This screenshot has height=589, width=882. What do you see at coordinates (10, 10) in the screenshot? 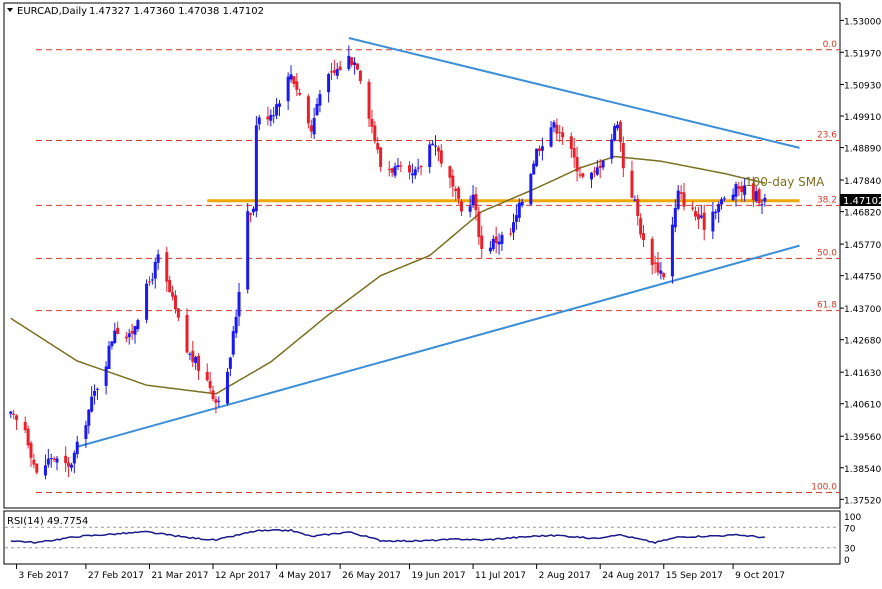
I see `dropdown-triangle-icon` at bounding box center [10, 10].